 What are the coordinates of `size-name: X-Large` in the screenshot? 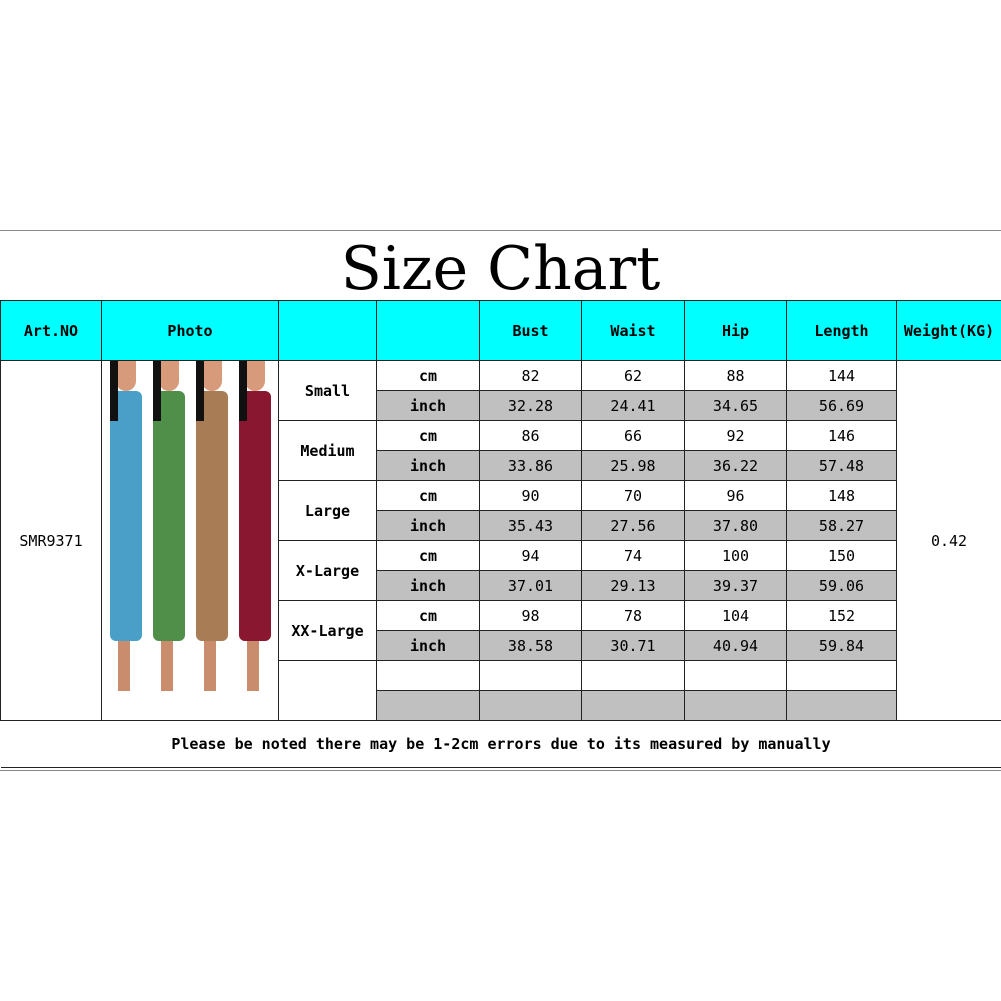 It's located at (327, 570).